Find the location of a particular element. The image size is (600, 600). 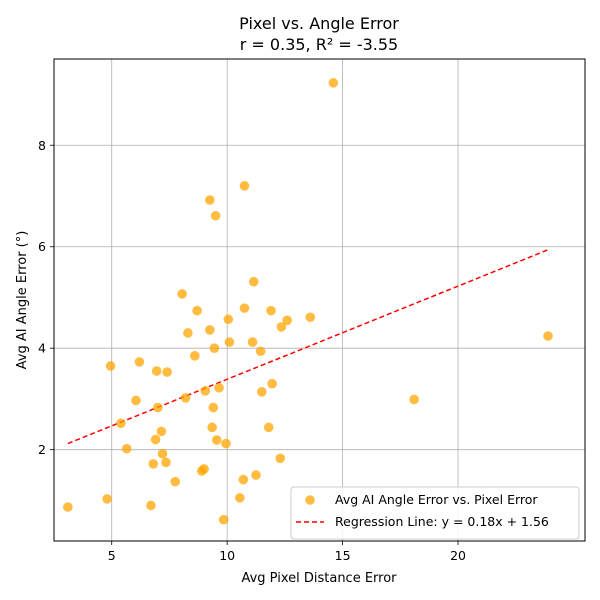

x-tick-label: 10 is located at coordinates (227, 555).